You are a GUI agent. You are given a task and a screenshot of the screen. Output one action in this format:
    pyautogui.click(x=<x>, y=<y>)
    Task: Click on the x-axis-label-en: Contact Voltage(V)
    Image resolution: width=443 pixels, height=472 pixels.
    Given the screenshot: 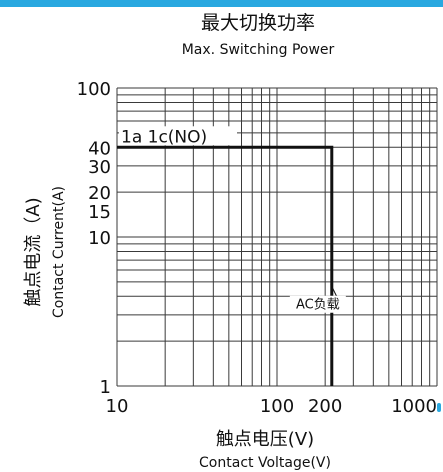 What is the action you would take?
    pyautogui.click(x=265, y=463)
    